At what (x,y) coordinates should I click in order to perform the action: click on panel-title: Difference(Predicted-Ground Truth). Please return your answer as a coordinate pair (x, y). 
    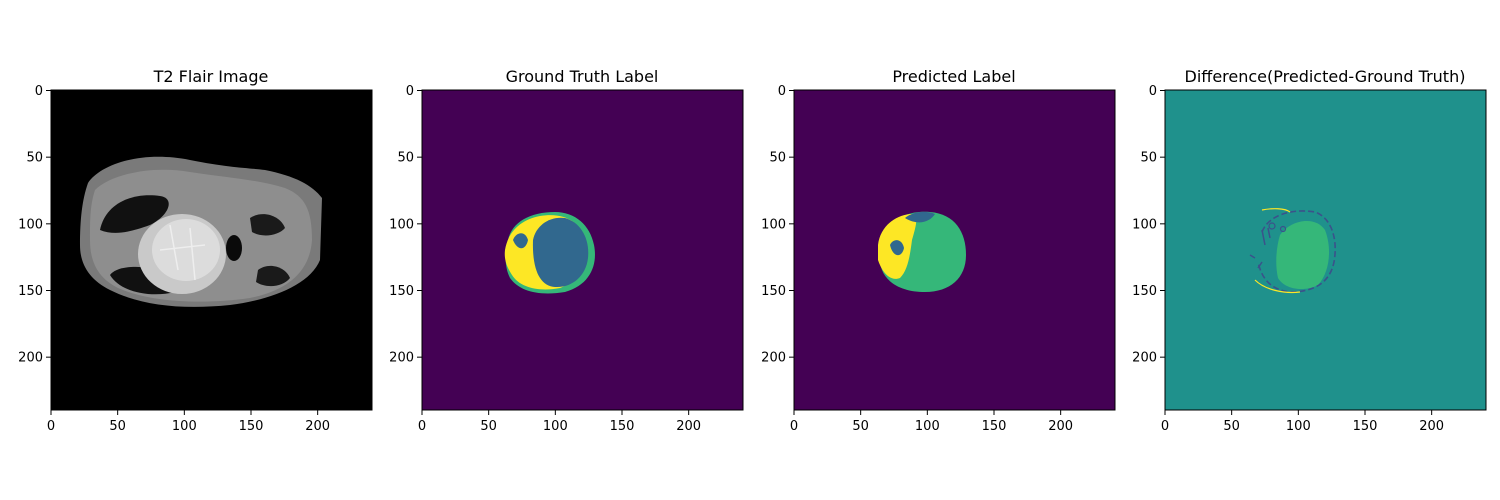
    Looking at the image, I should click on (1325, 76).